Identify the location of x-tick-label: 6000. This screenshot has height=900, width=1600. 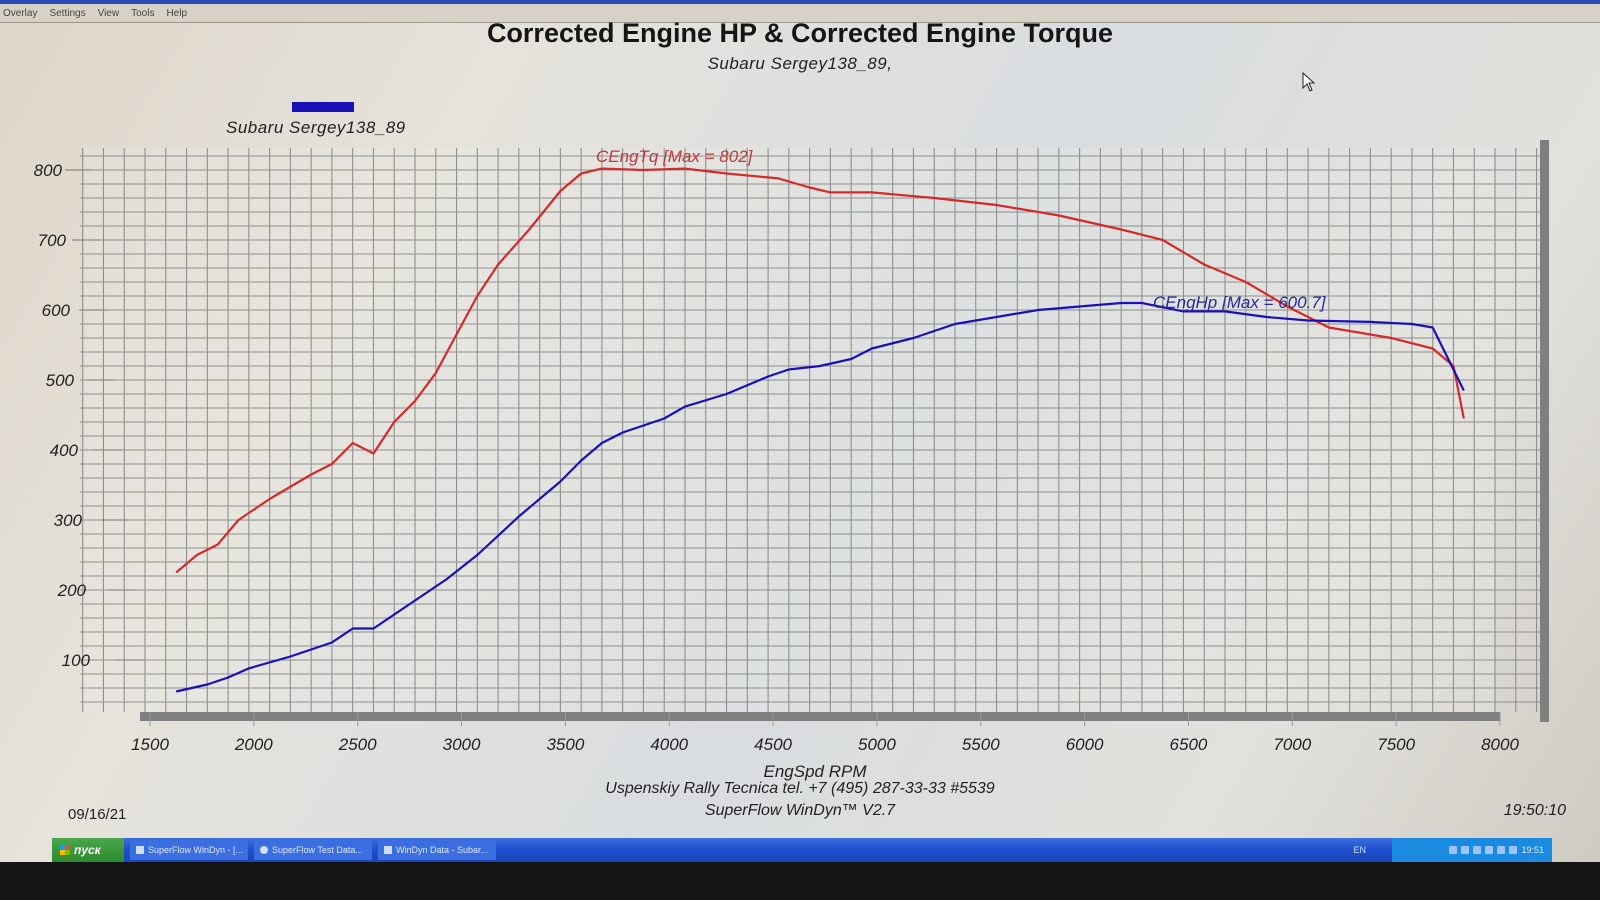
(1085, 744).